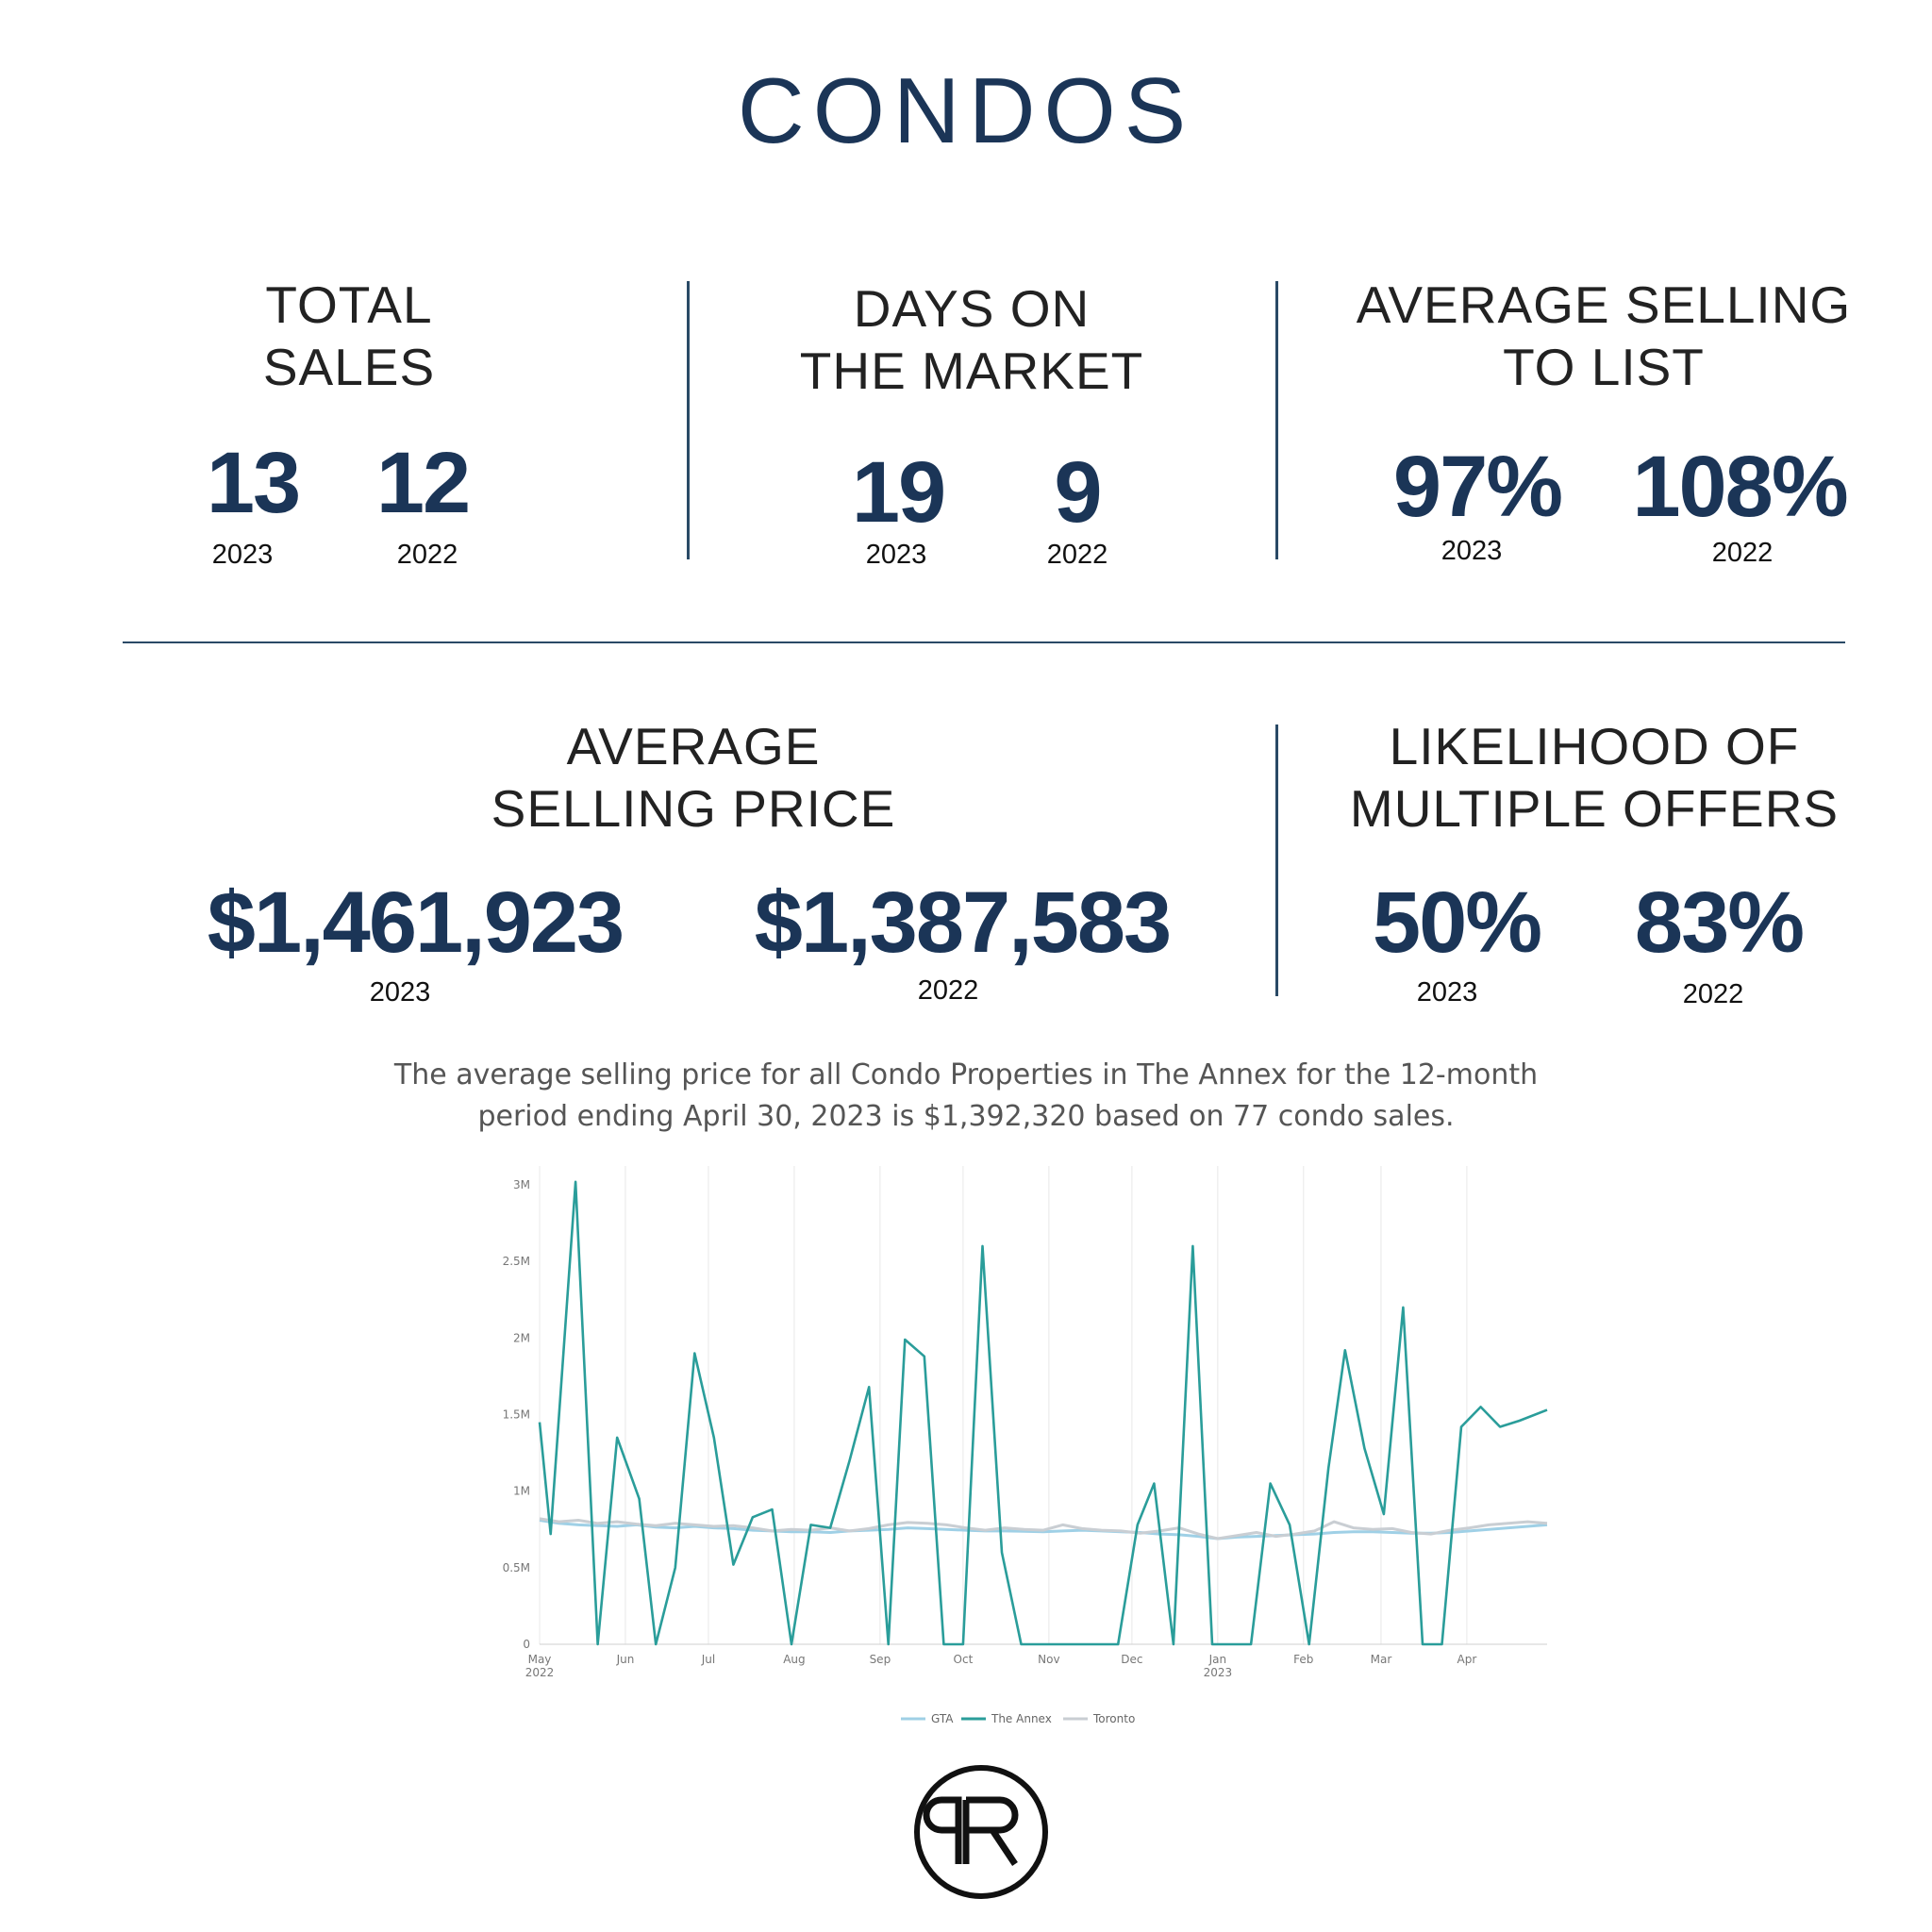 The width and height of the screenshot is (1932, 1932). Describe the element at coordinates (693, 746) in the screenshot. I see `avg-selling-price-label-line1: AVERAGE` at that location.